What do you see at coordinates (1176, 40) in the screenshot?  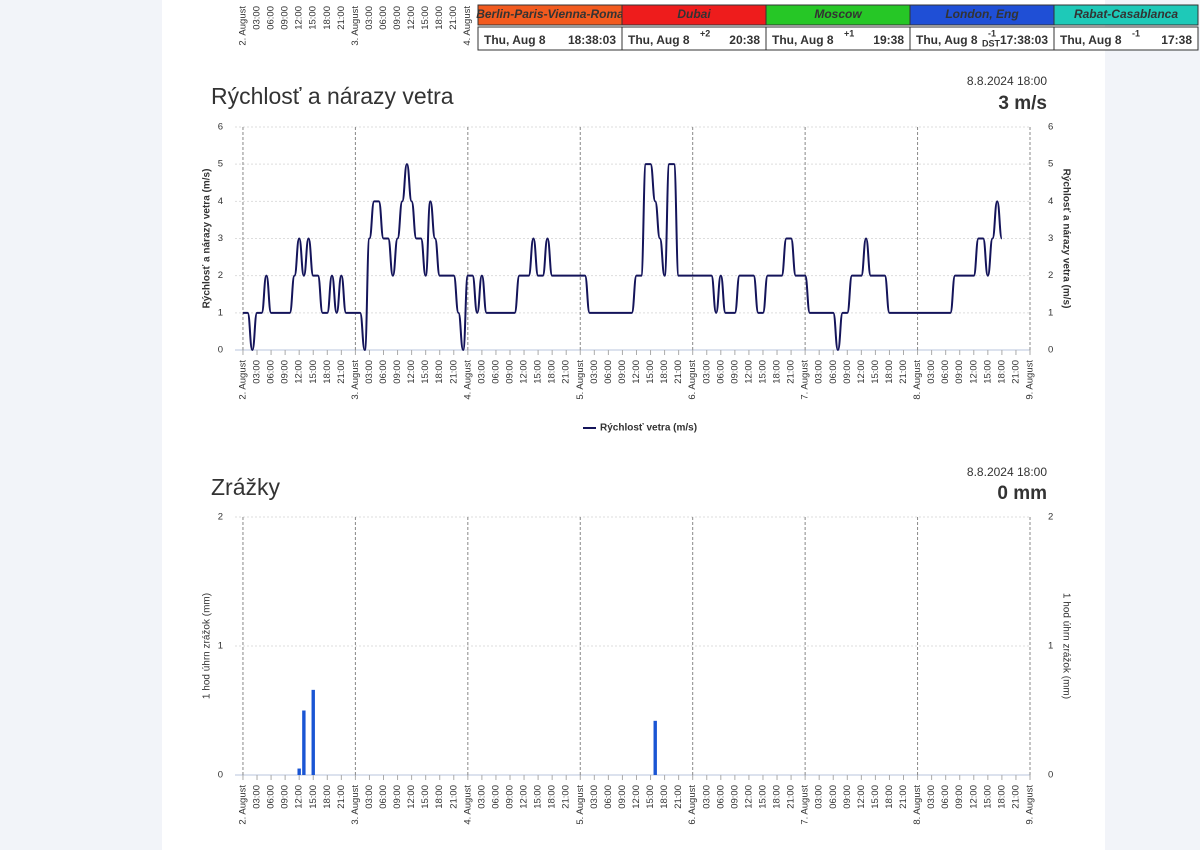 I see `clock-time: 17:38` at bounding box center [1176, 40].